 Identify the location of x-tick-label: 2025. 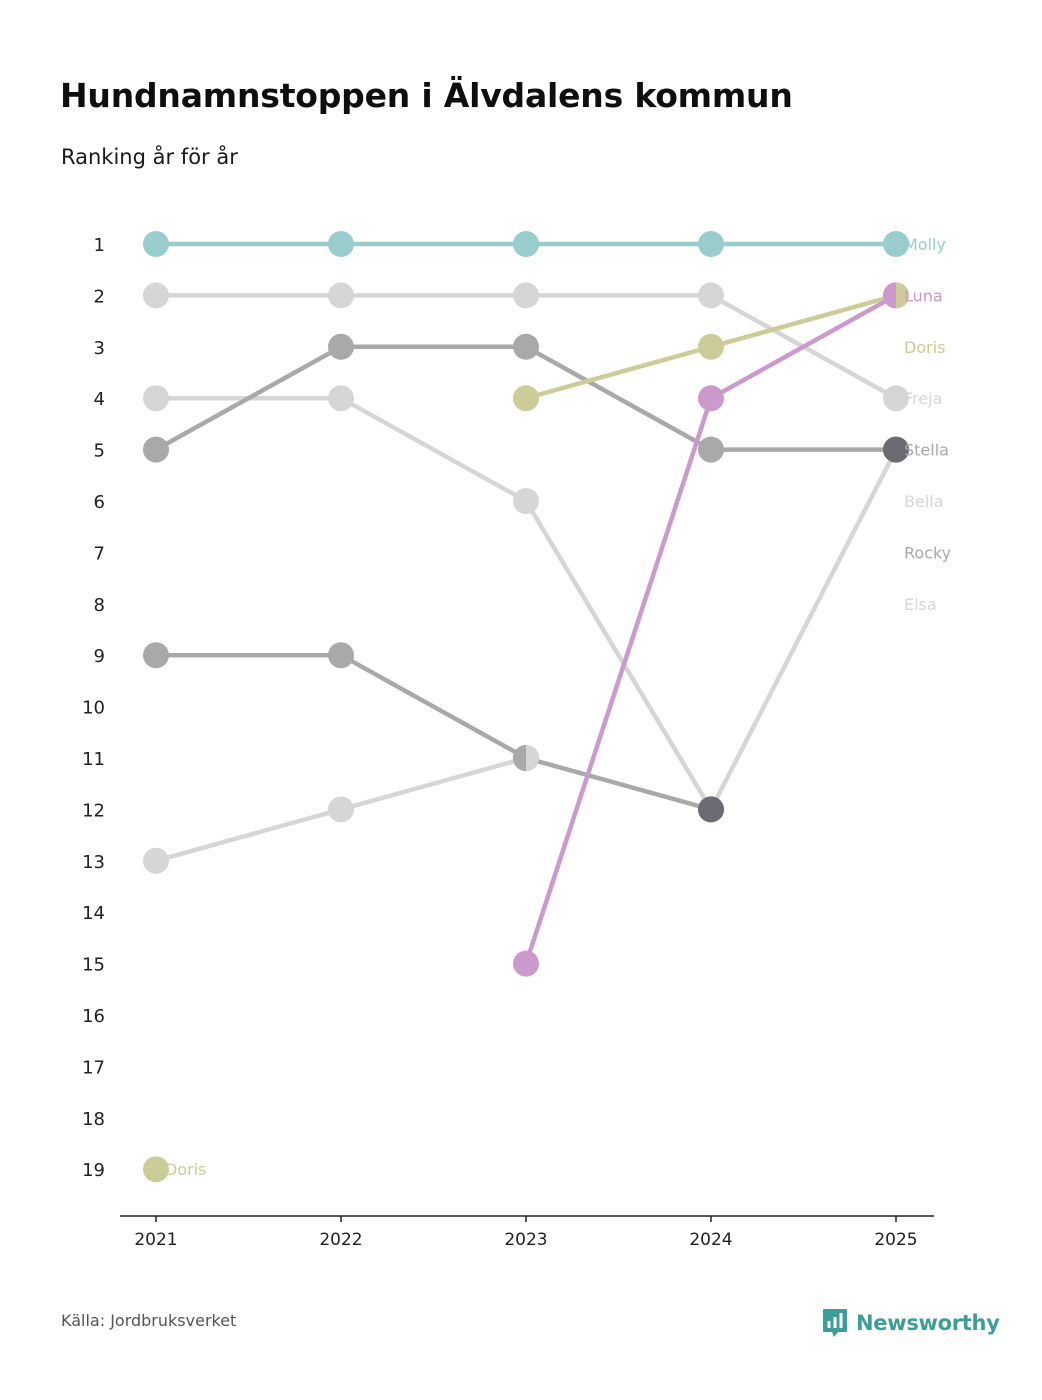
(895, 1240).